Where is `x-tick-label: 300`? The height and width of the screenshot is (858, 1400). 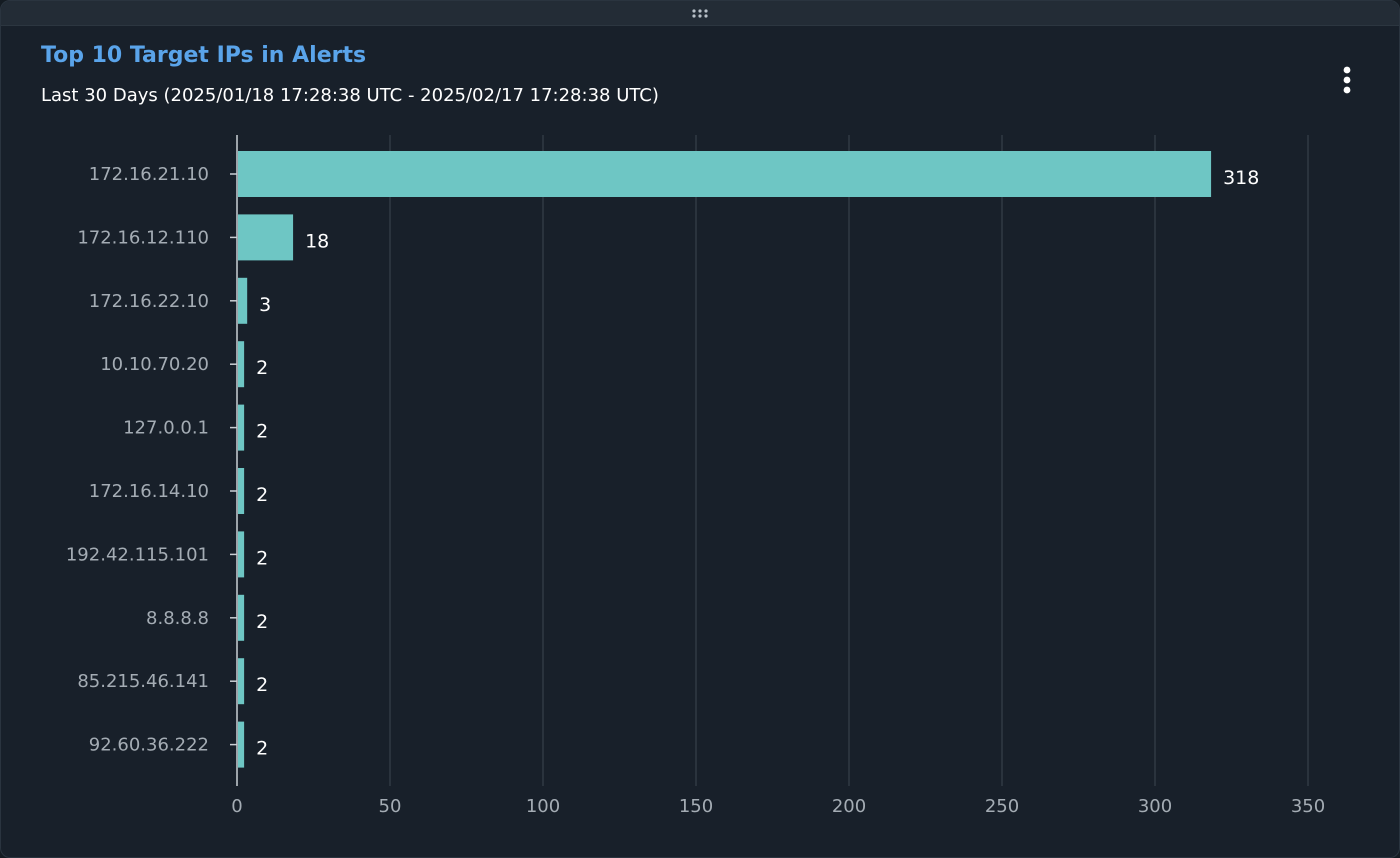 x-tick-label: 300 is located at coordinates (1155, 806).